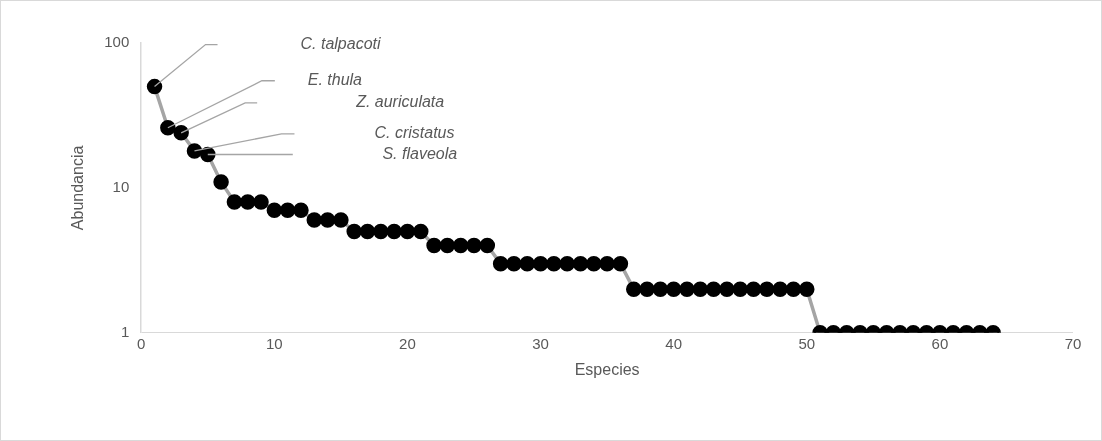  I want to click on x-tick-label: 60, so click(940, 343).